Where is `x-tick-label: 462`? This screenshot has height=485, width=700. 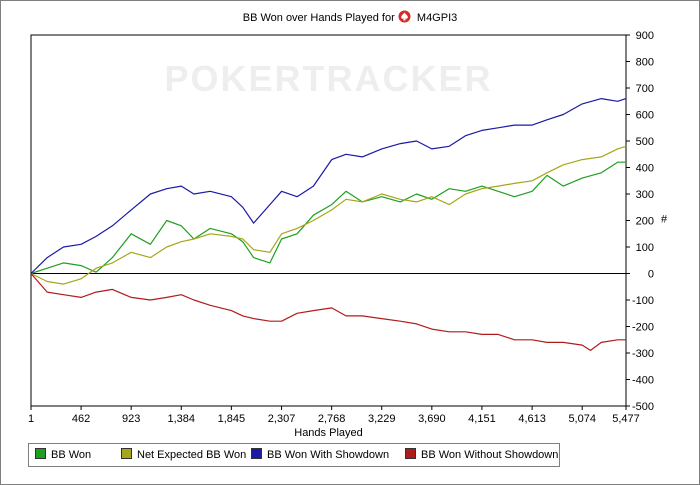
x-tick-label: 462 is located at coordinates (81, 419).